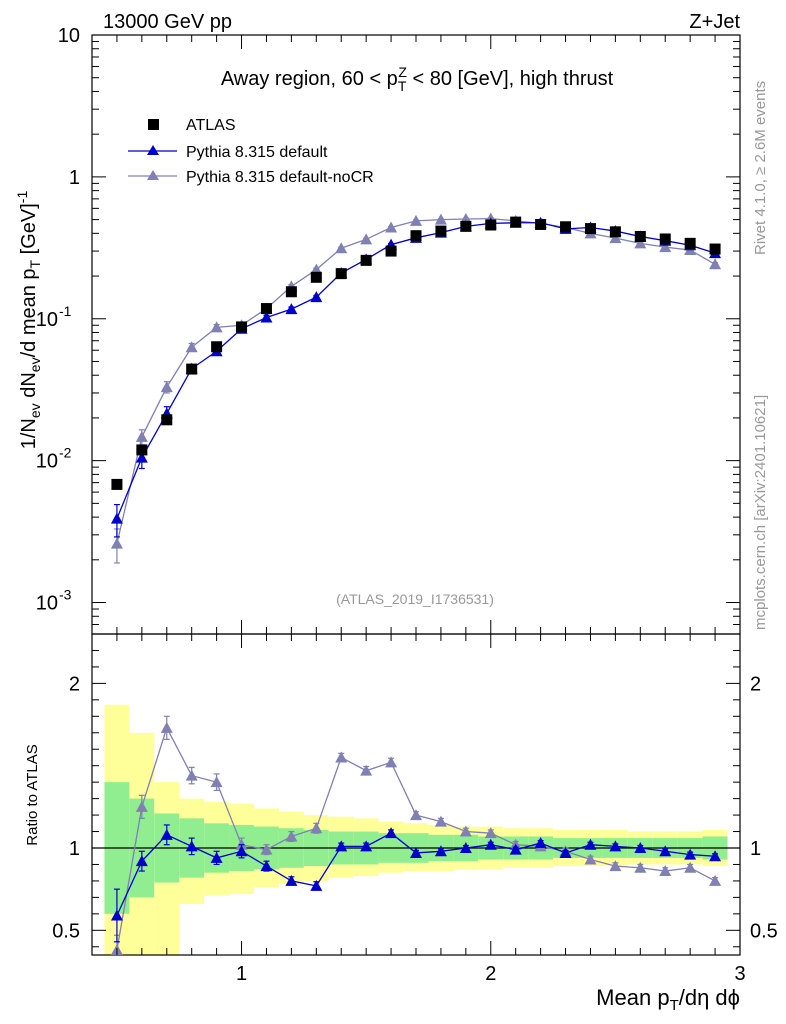 The height and width of the screenshot is (1024, 786). Describe the element at coordinates (65, 595) in the screenshot. I see `main-y-tick-exponent: -3` at that location.